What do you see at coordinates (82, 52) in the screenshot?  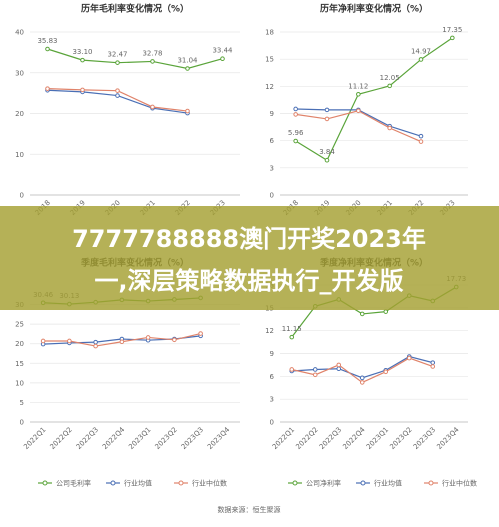 I see `data-label: 33.10` at bounding box center [82, 52].